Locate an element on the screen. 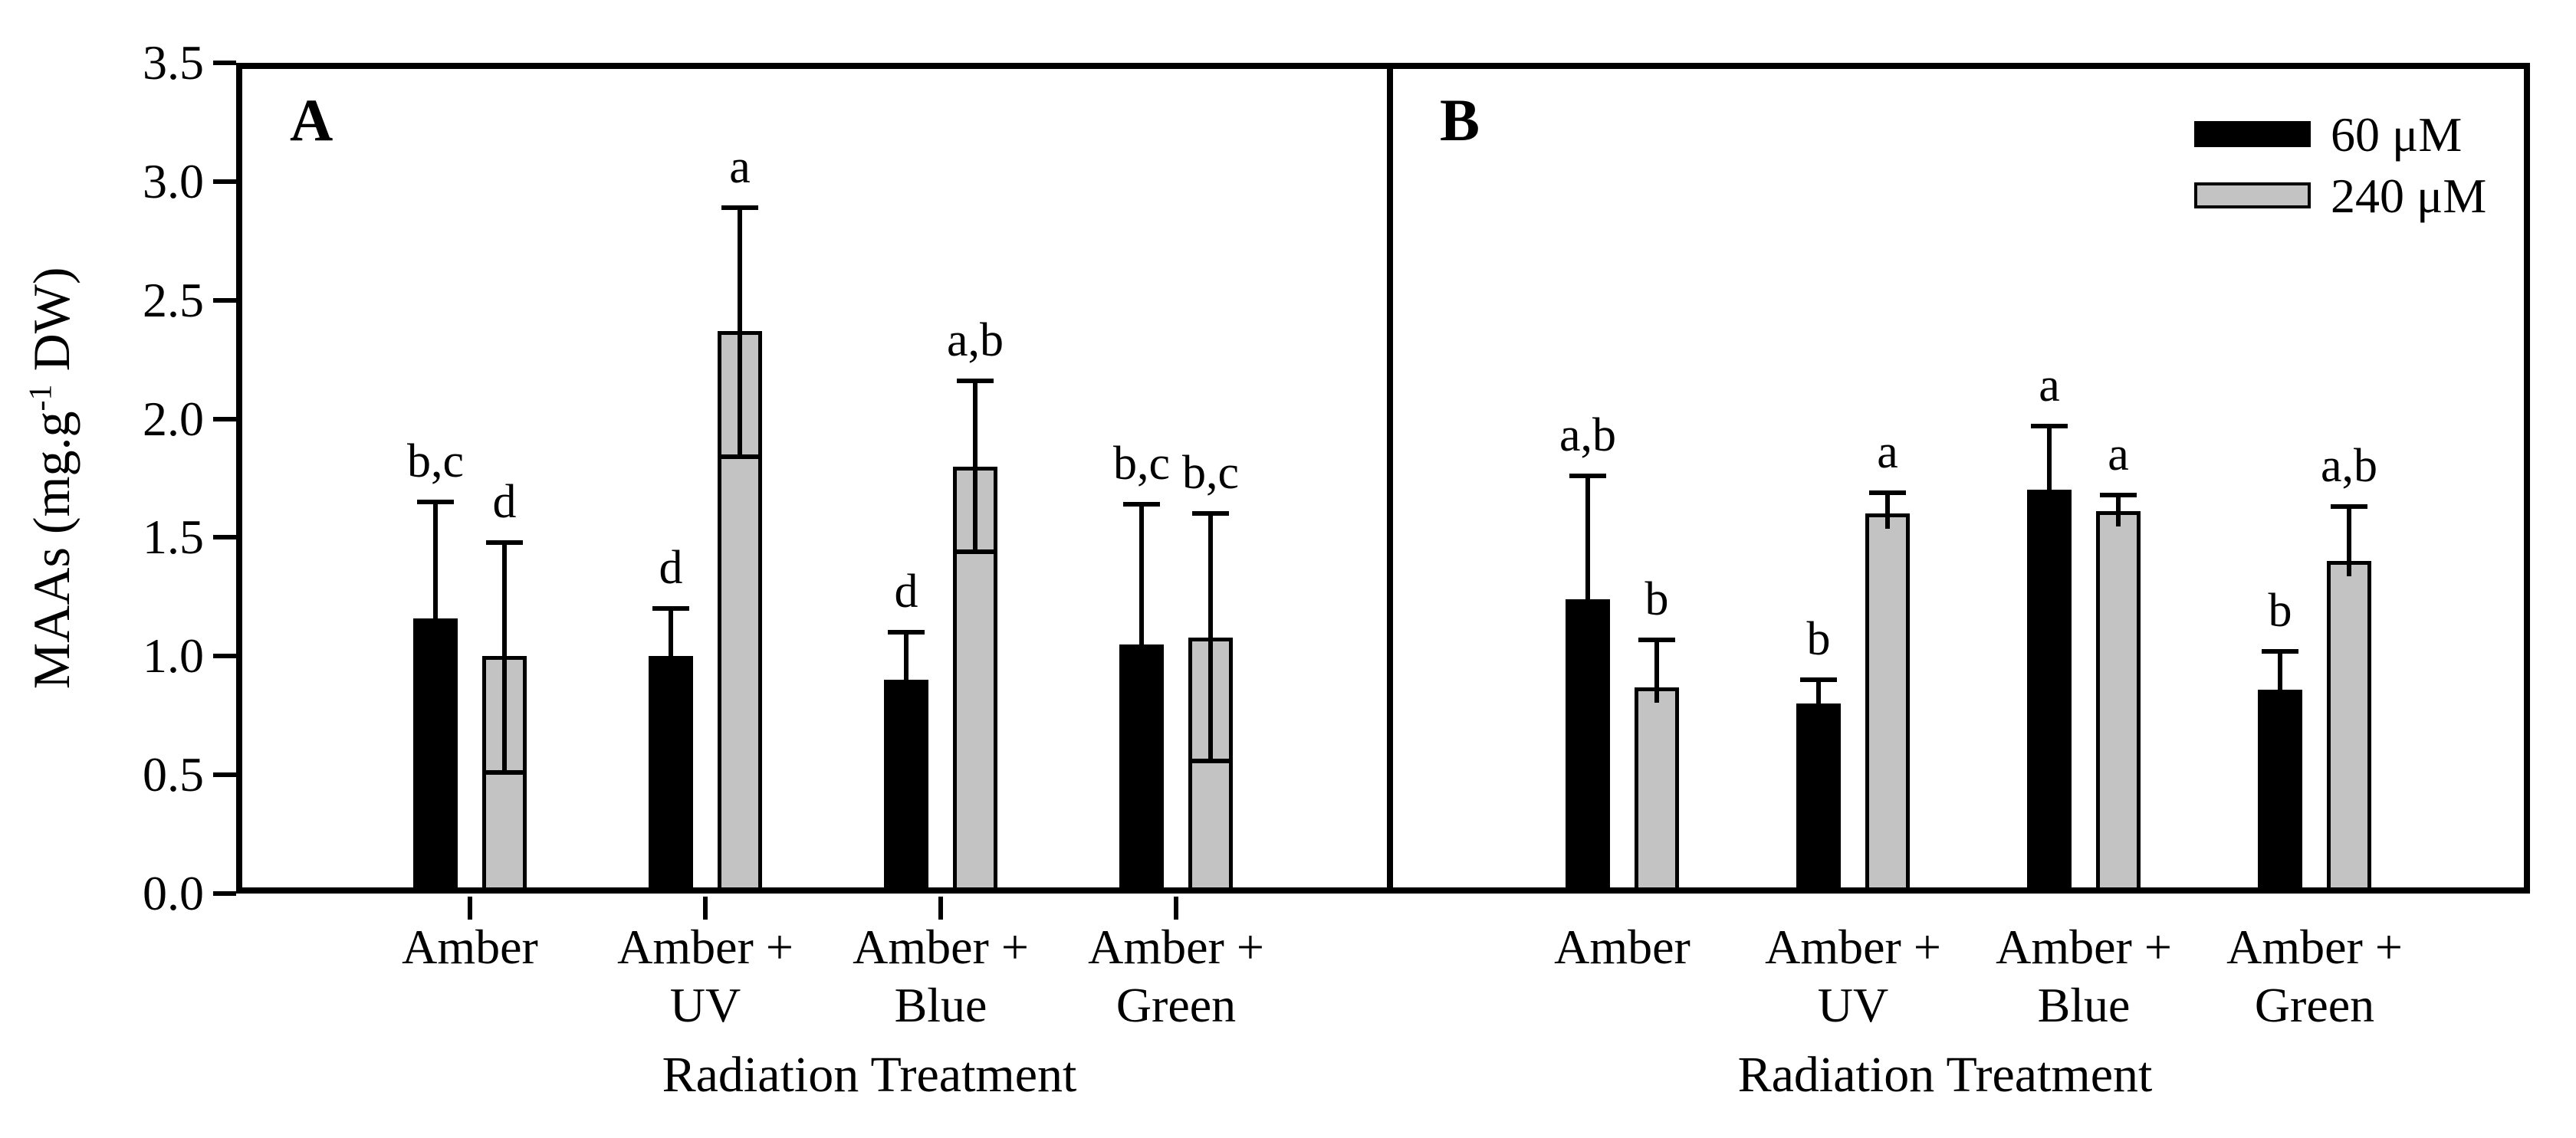  bar-b-amber-green-240um is located at coordinates (2349, 727).